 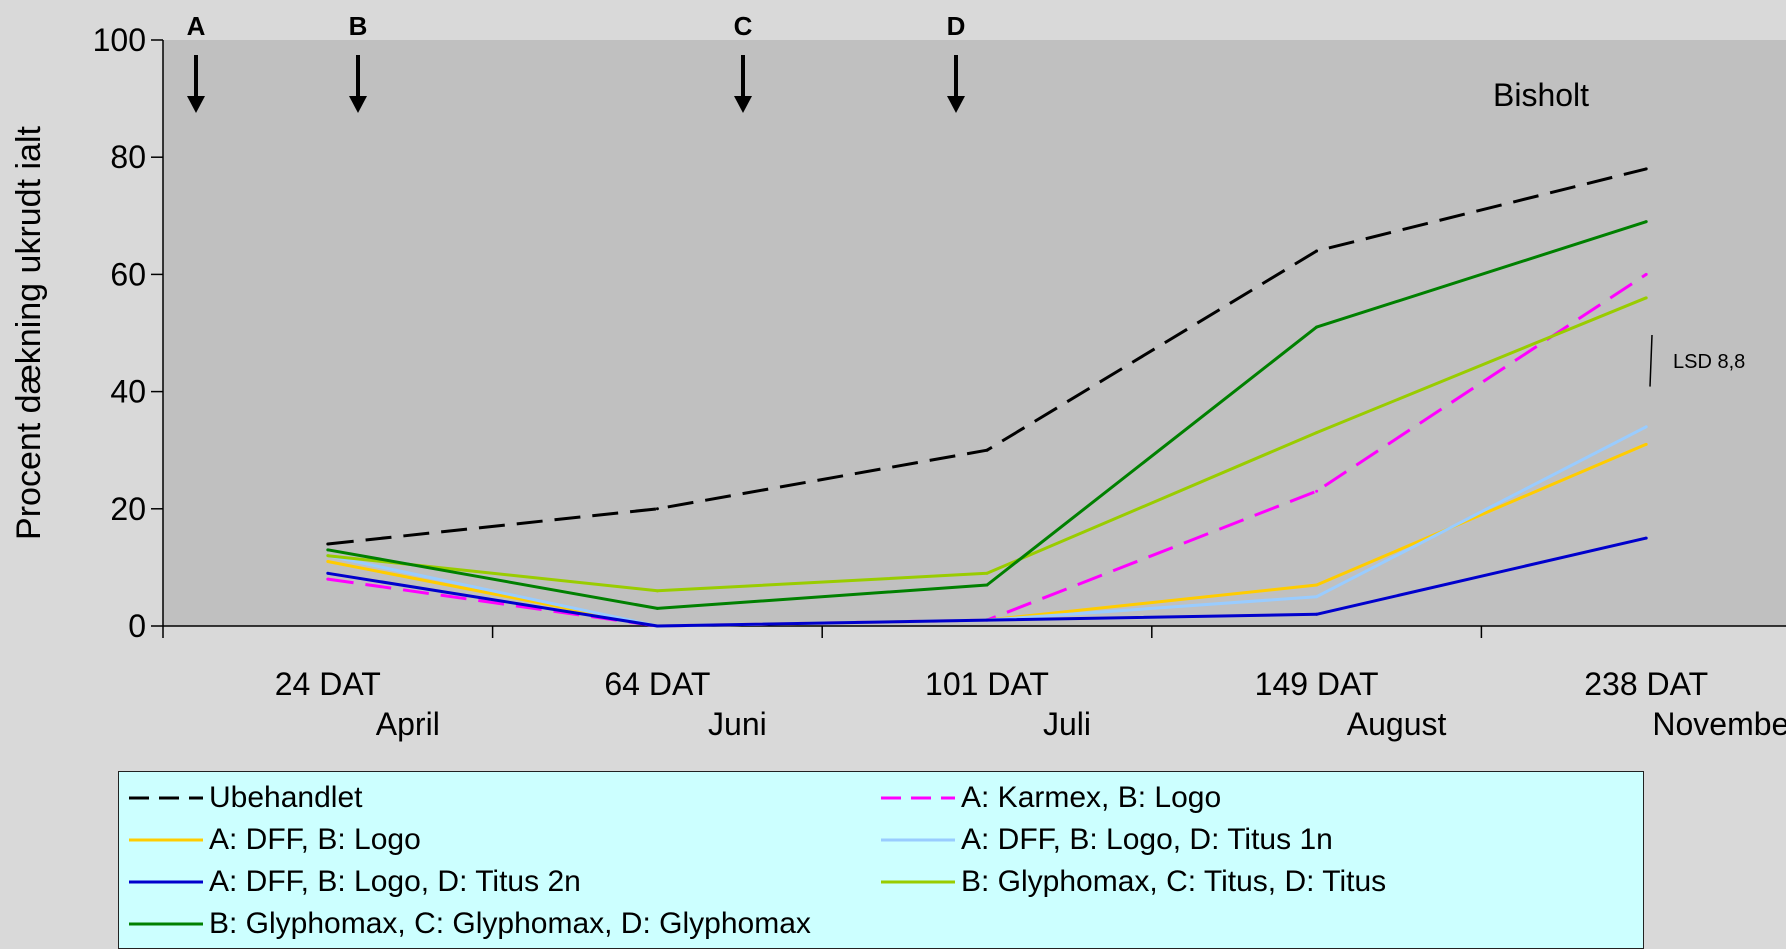 What do you see at coordinates (395, 881) in the screenshot?
I see `legend-label: A: DFF, B: Logo, D: Titus 2n` at bounding box center [395, 881].